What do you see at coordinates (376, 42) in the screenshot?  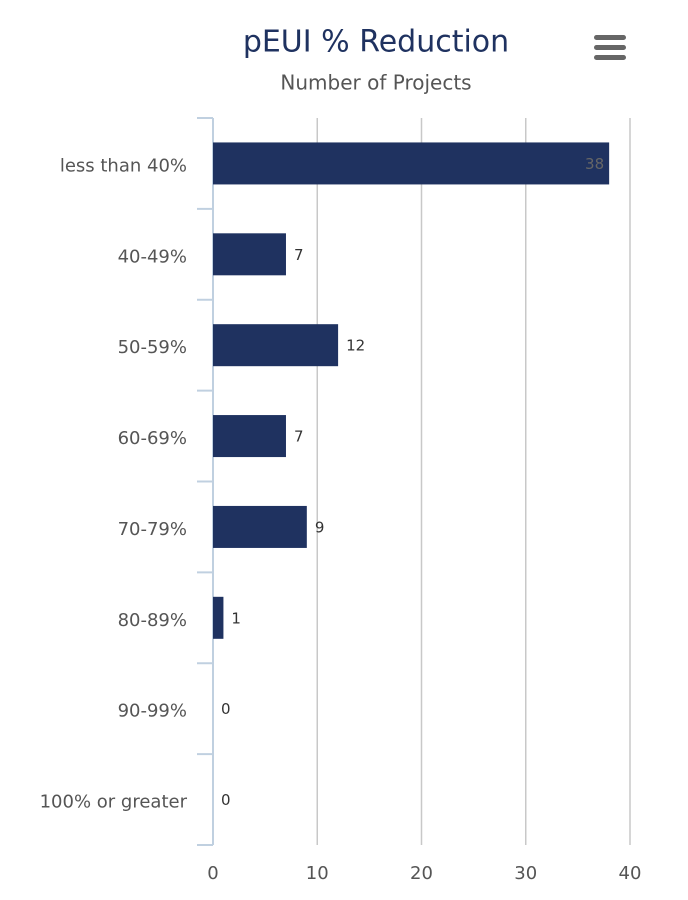 I see `chart-title: pEUI % Reduction` at bounding box center [376, 42].